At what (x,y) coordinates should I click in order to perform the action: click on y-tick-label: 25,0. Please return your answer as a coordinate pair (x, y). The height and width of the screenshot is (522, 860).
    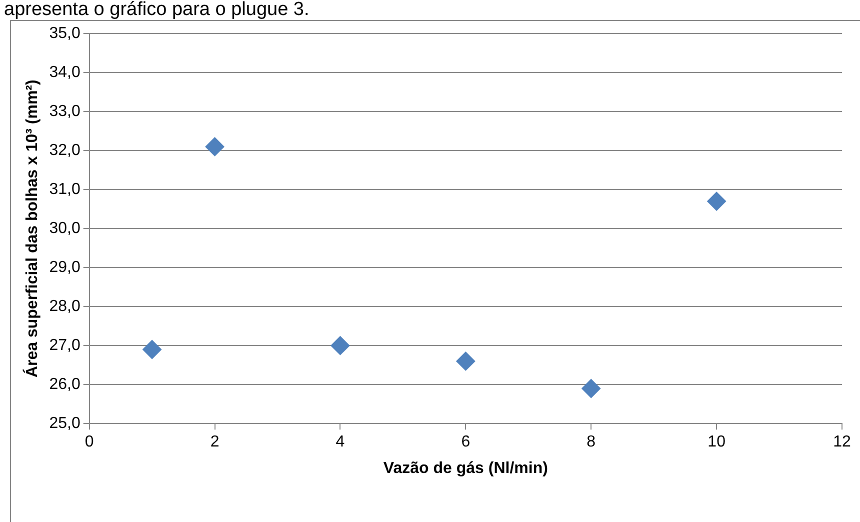
    Looking at the image, I should click on (64, 423).